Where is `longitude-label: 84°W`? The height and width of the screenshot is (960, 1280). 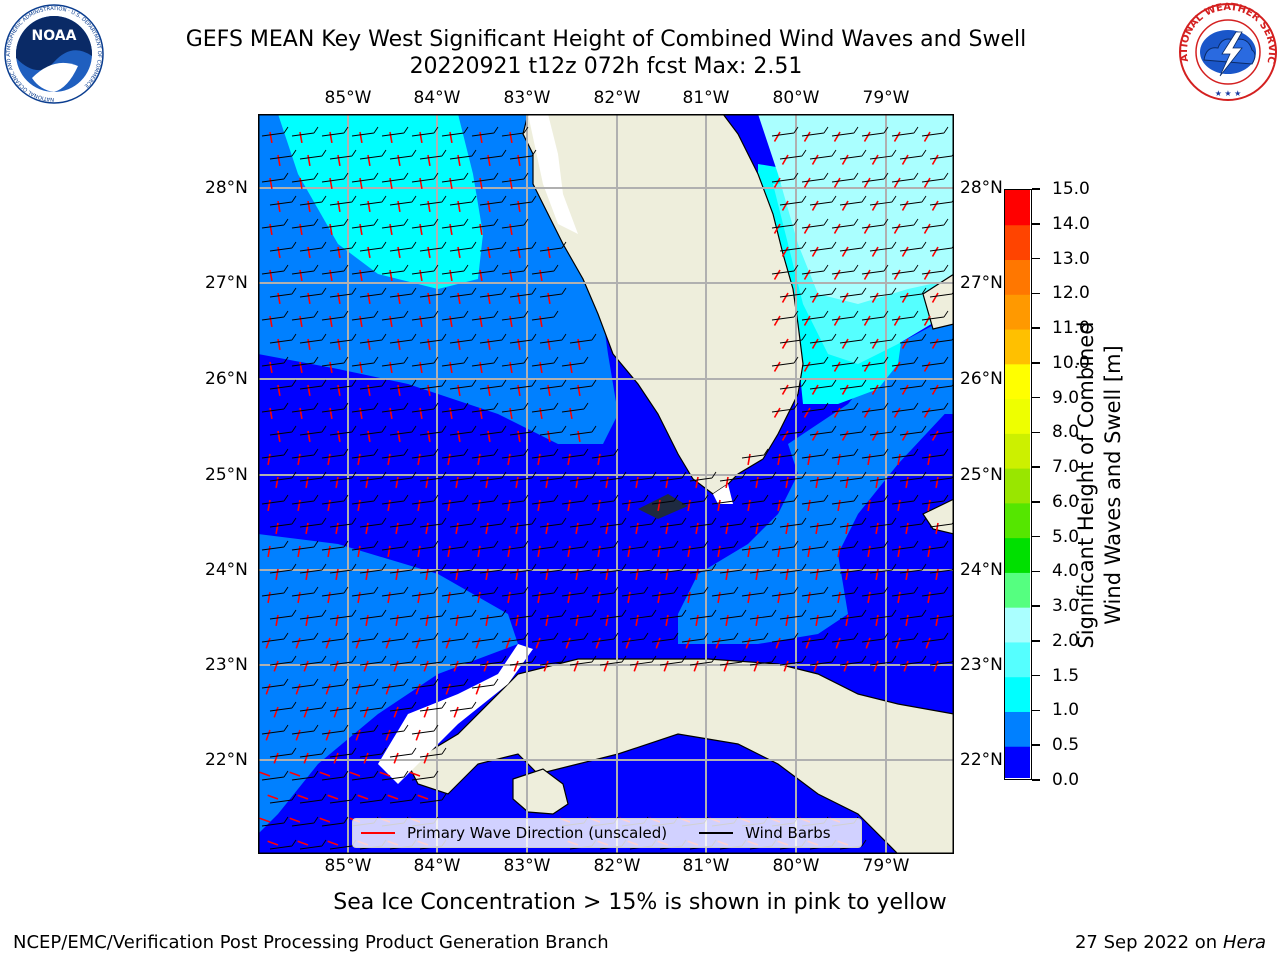
longitude-label: 84°W is located at coordinates (437, 98).